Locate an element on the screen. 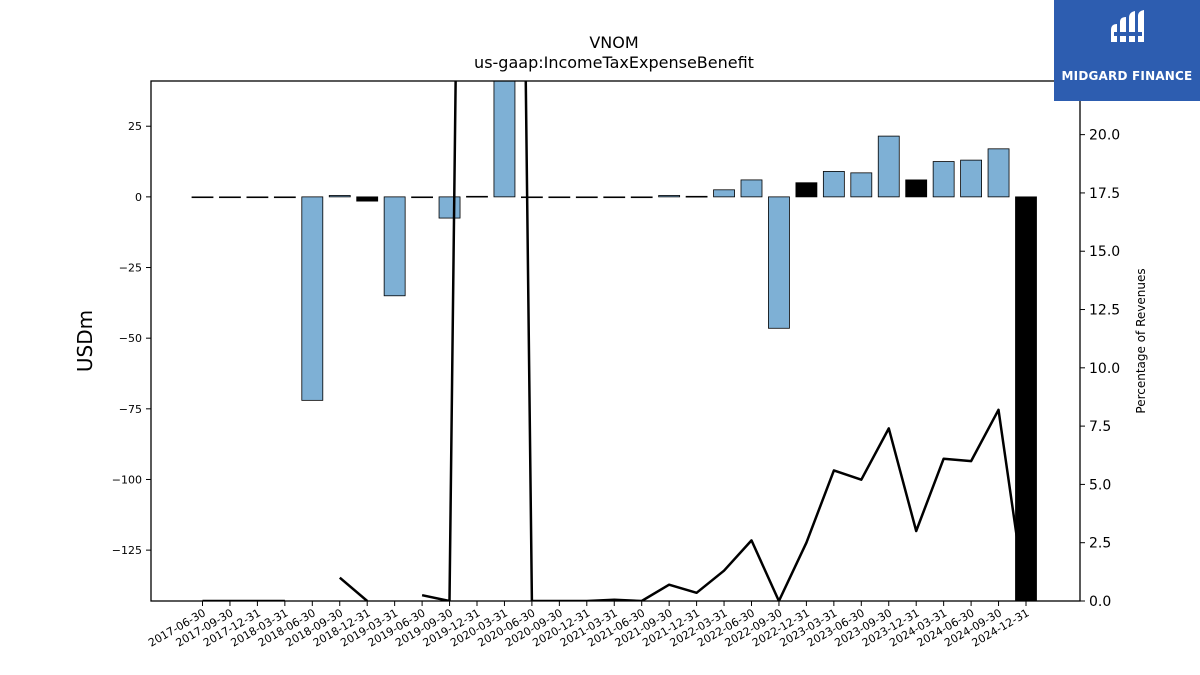 The image size is (1200, 675). y2-tick-label: 2.5 is located at coordinates (1100, 544).